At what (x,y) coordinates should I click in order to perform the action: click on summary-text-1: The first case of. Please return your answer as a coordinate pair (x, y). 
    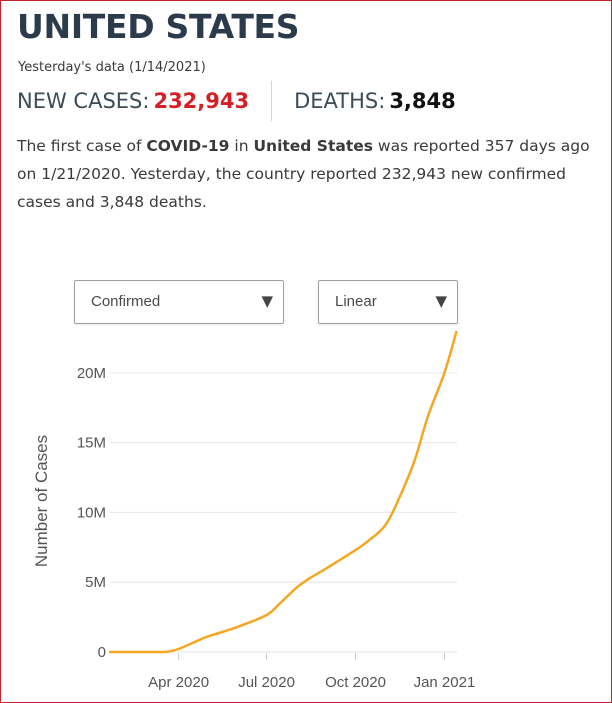
    Looking at the image, I should click on (82, 146).